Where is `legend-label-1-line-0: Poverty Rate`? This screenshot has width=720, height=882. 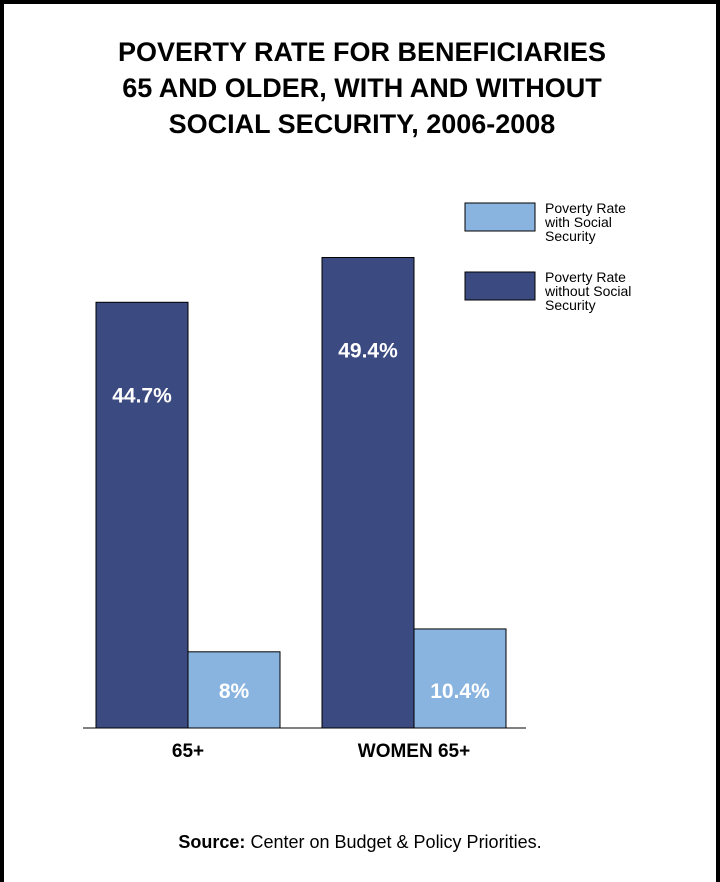
legend-label-1-line-0: Poverty Rate is located at coordinates (585, 277).